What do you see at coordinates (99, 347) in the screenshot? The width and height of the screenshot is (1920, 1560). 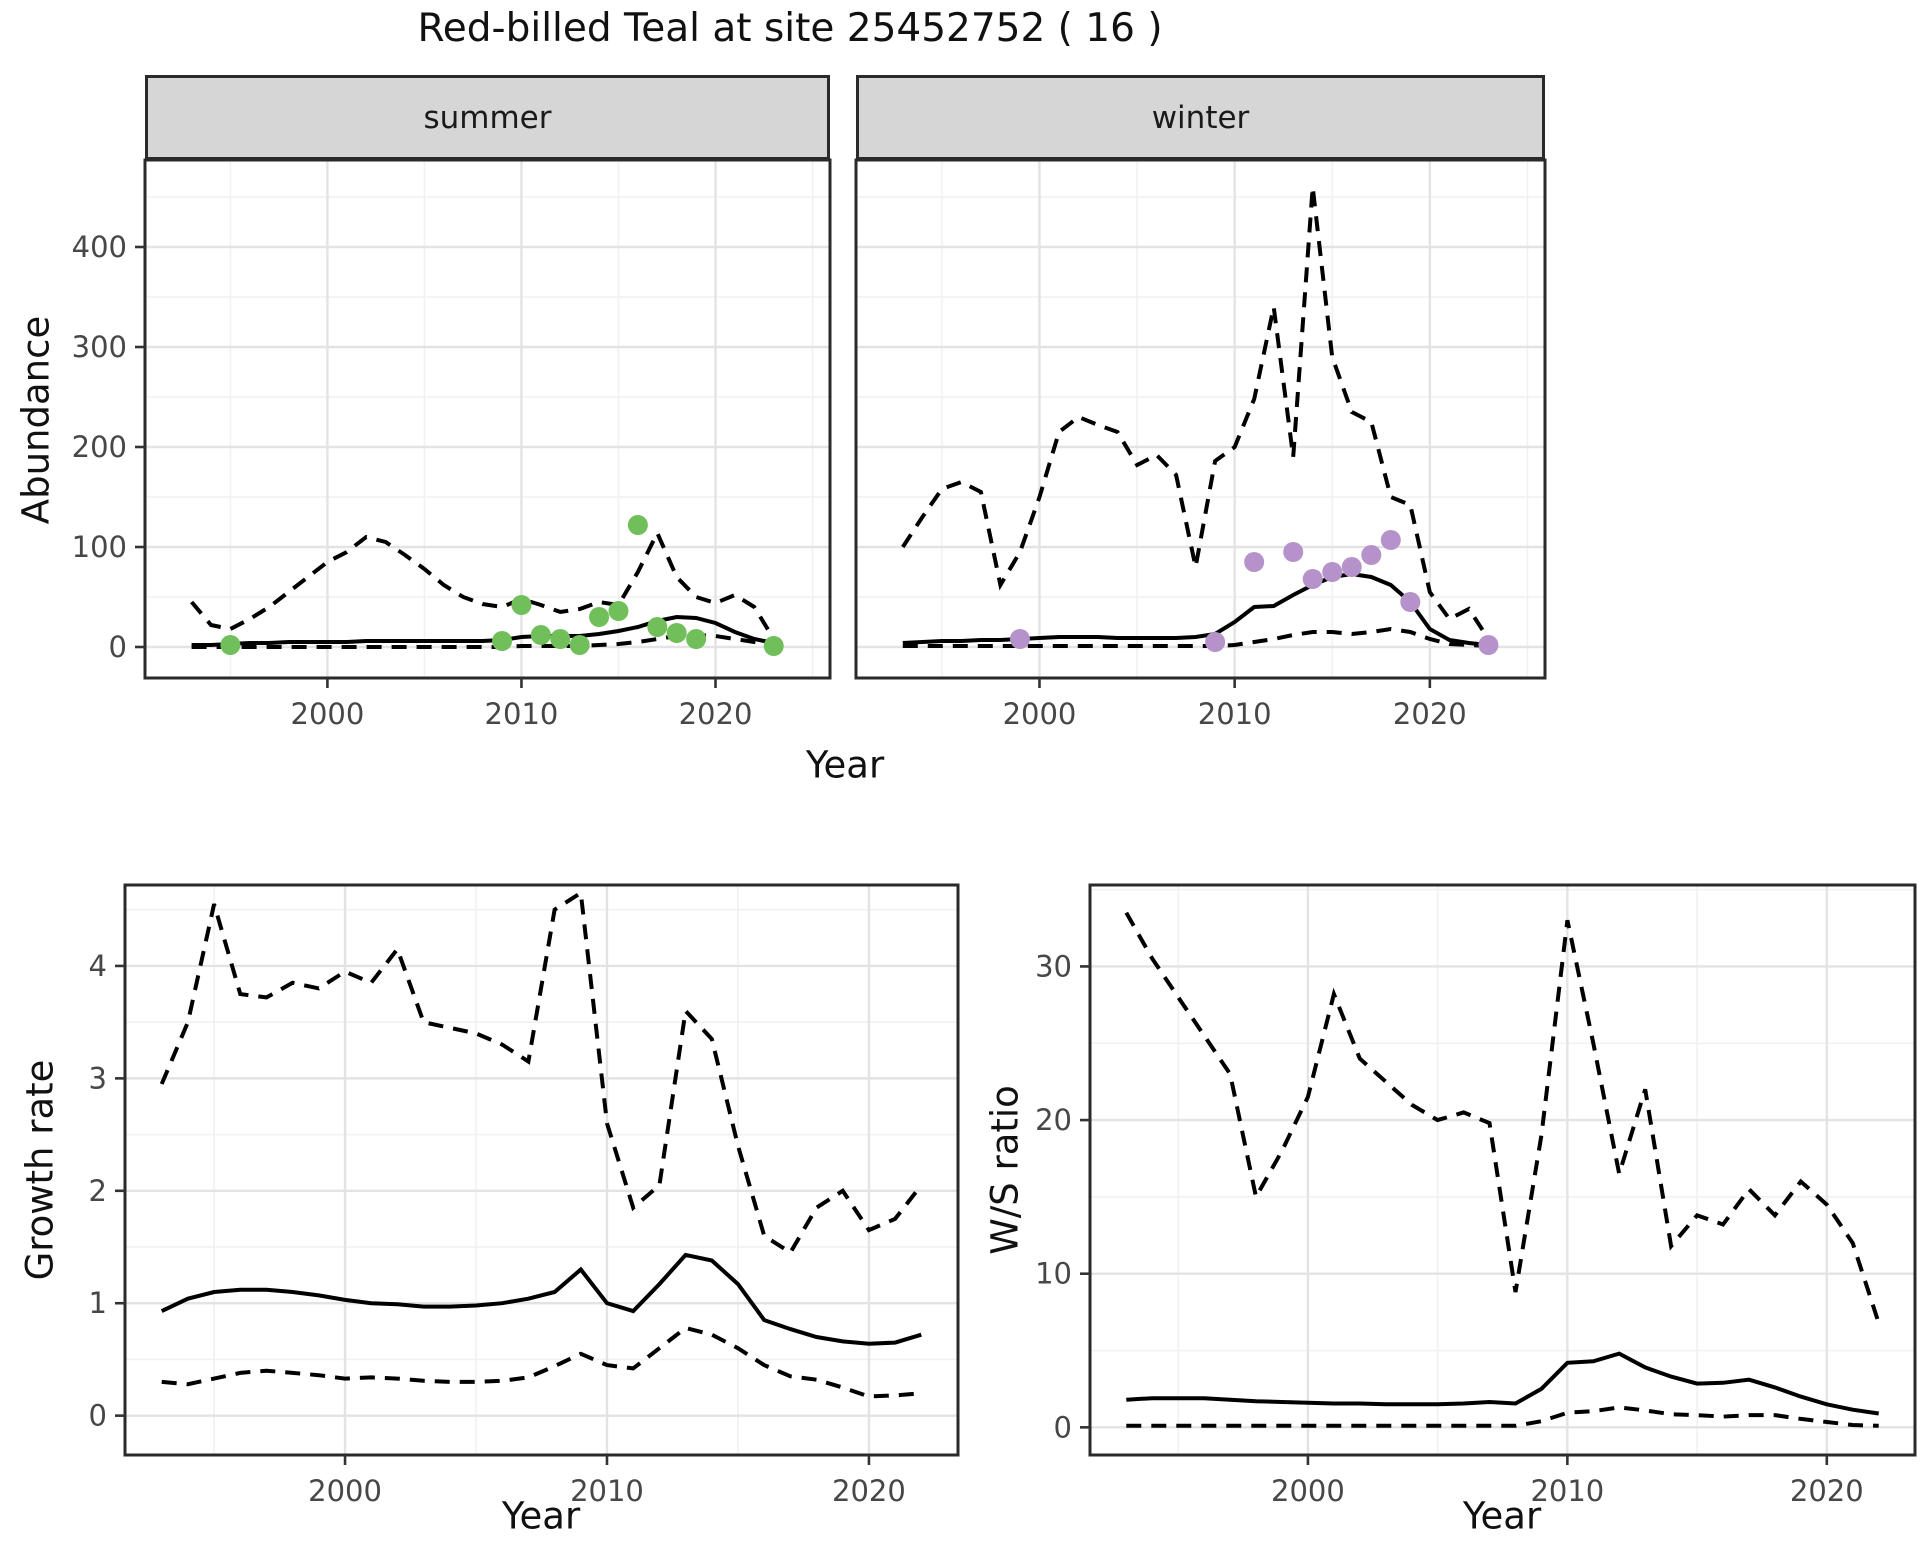 I see `y-tick-label: 300` at bounding box center [99, 347].